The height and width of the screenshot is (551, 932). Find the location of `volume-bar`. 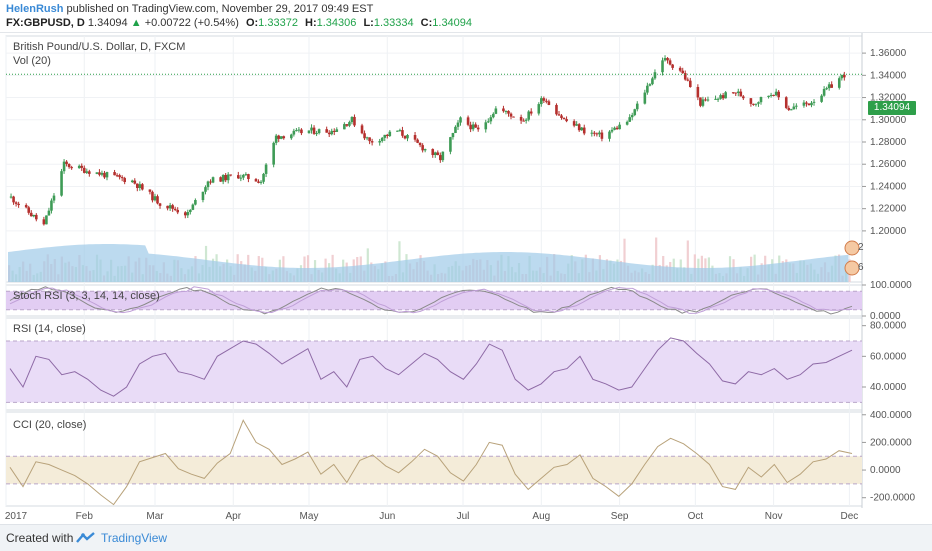

volume-bar is located at coordinates (687, 261).